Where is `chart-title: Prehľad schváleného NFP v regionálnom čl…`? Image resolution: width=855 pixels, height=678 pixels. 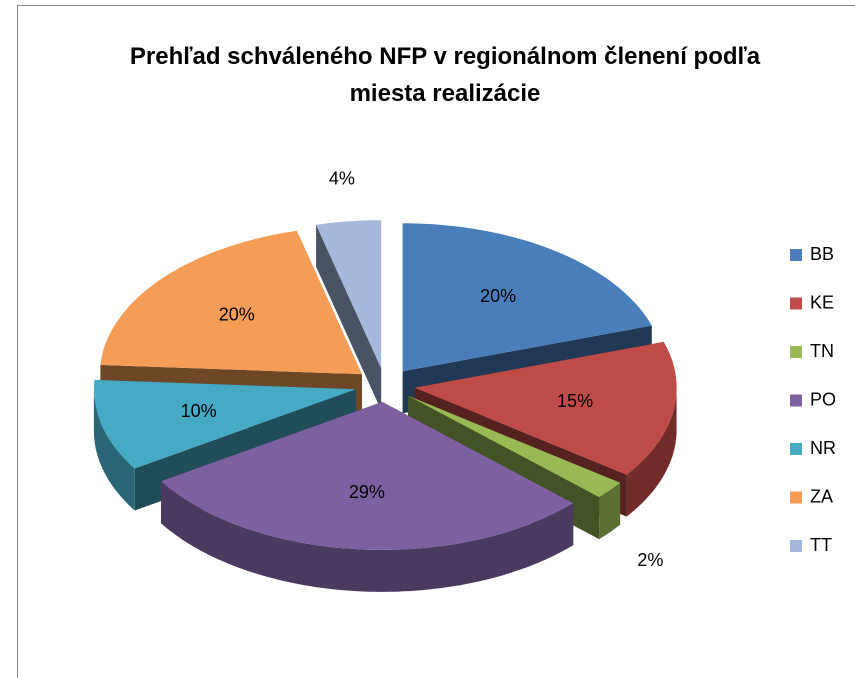 chart-title: Prehľad schváleného NFP v regionálnom čl… is located at coordinates (445, 75).